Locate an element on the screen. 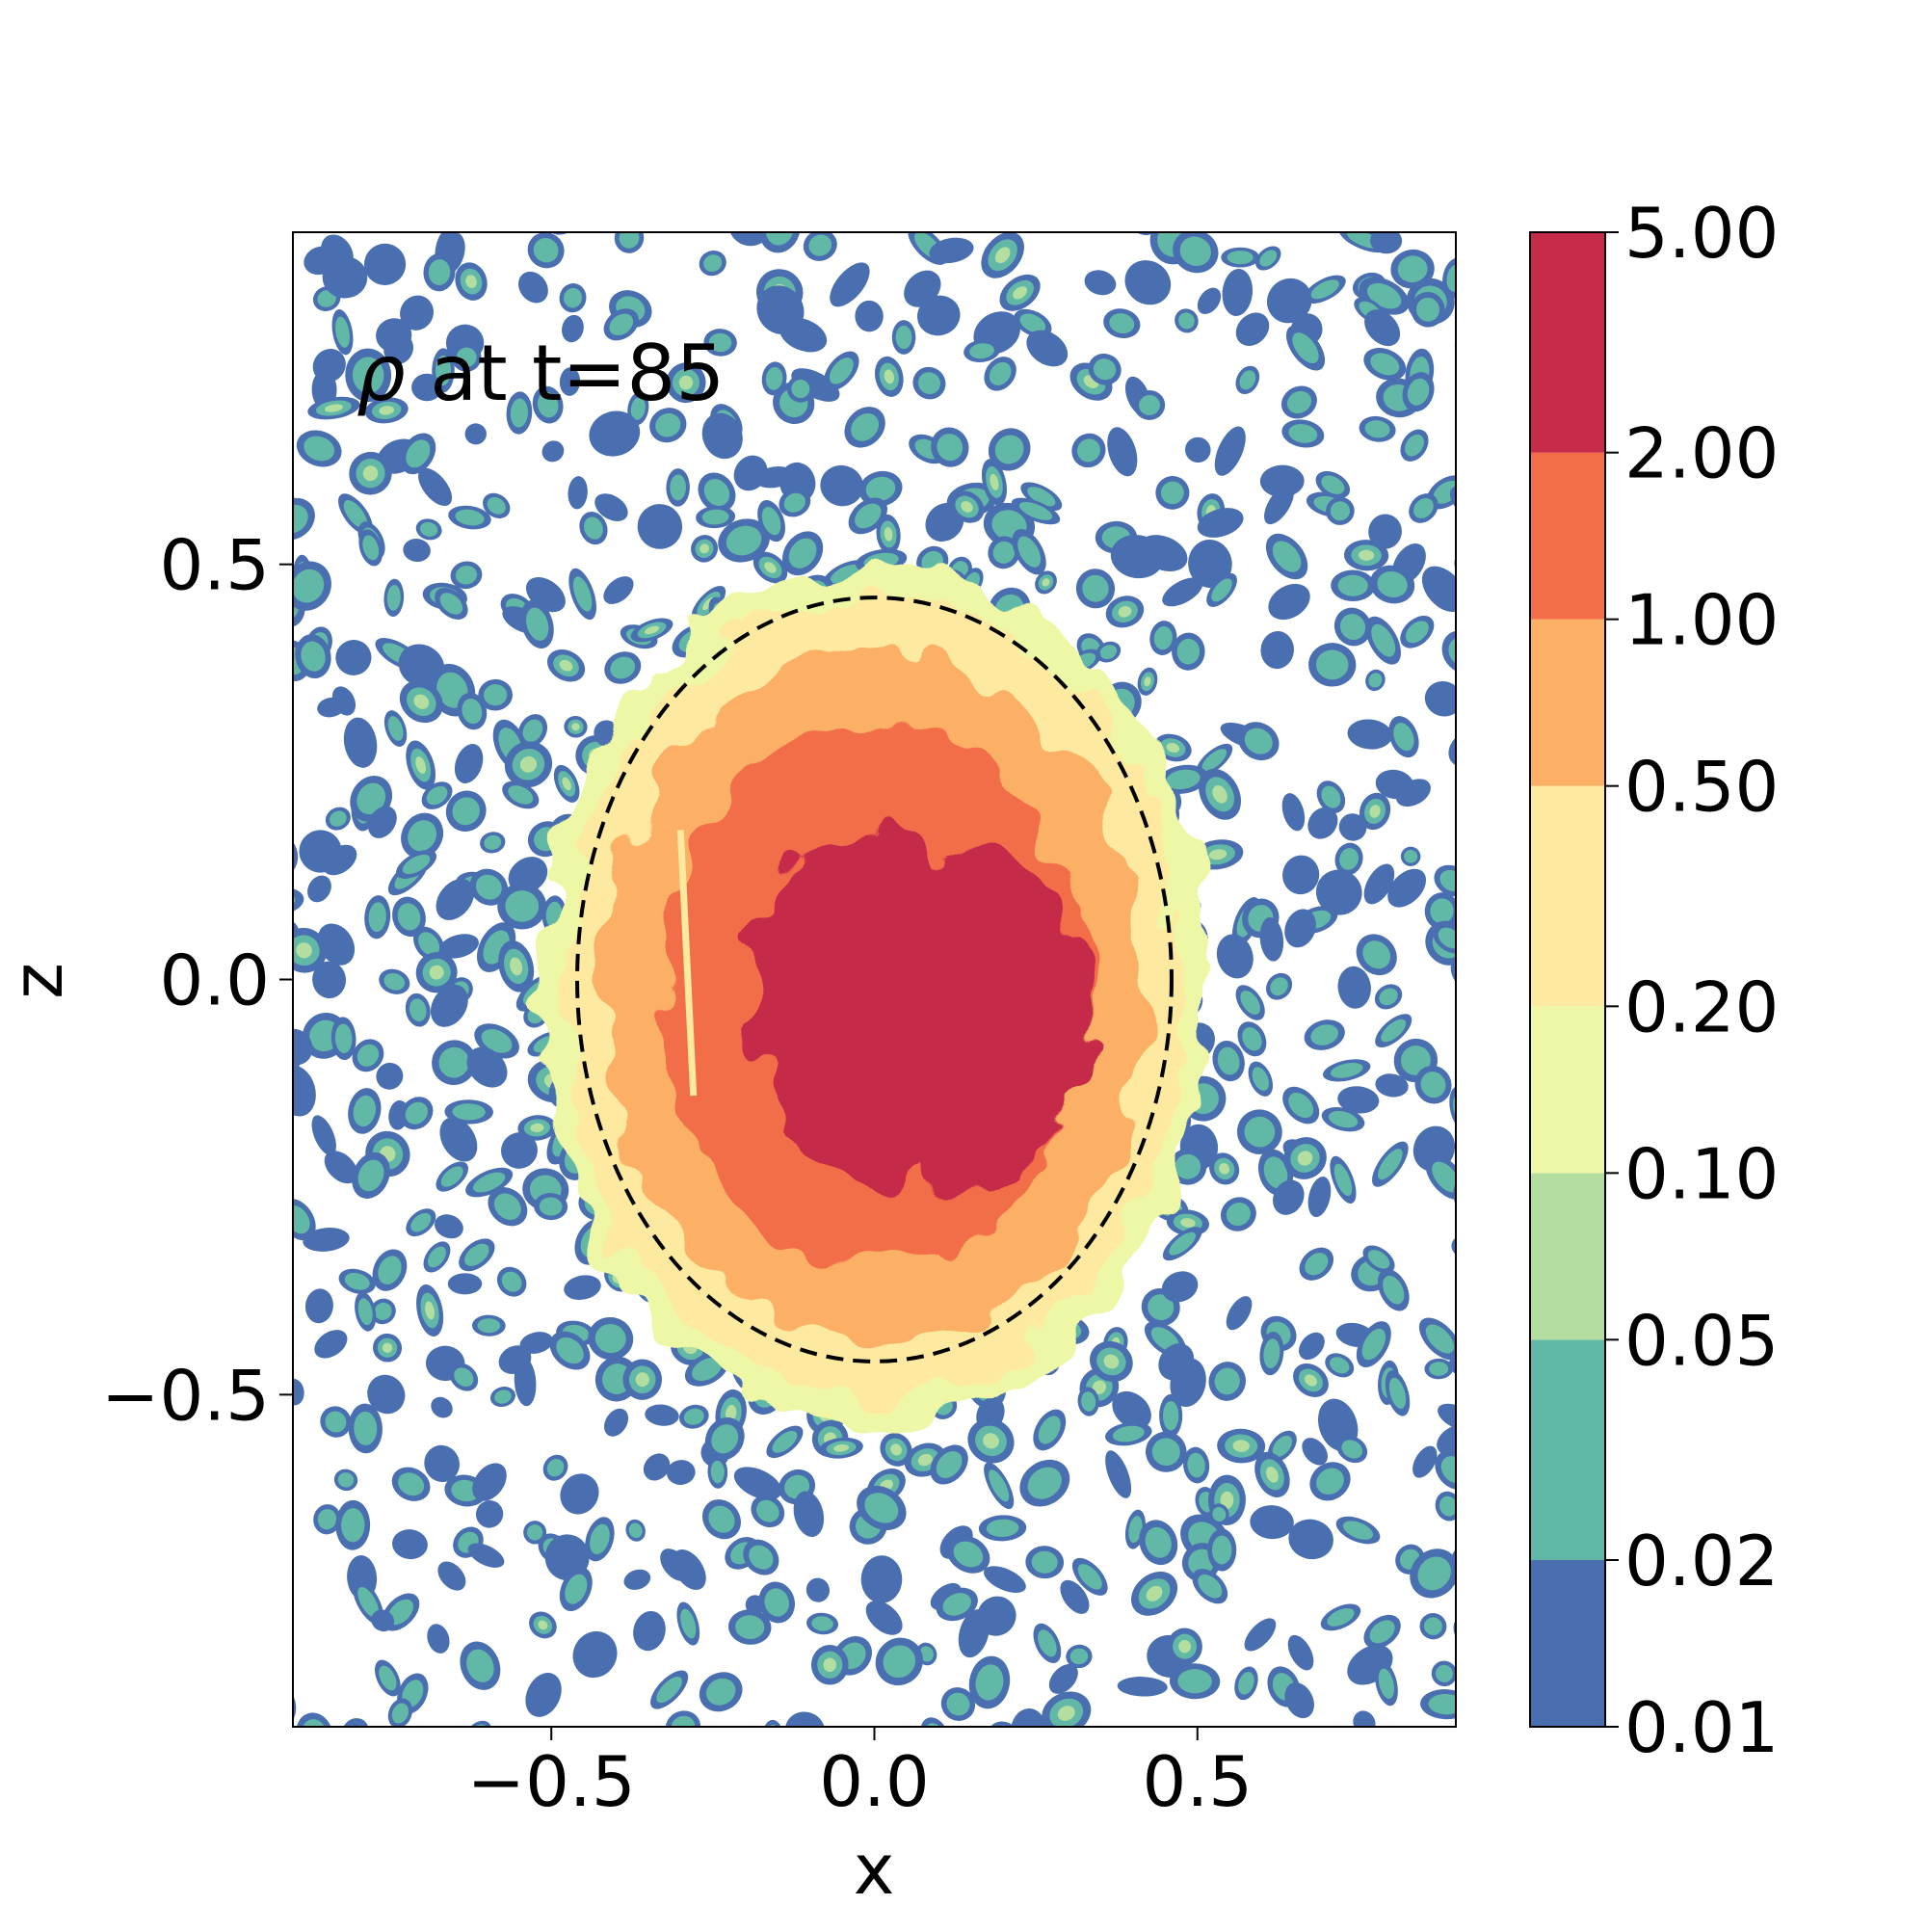 The image size is (1927, 1932). y-axis-label: z is located at coordinates (39, 981).